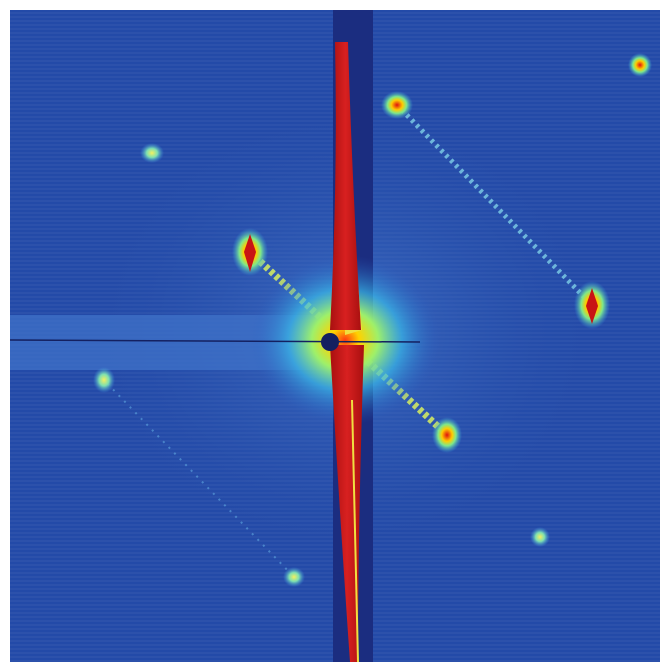  I want to click on spindle-edge, so click(355, 531).